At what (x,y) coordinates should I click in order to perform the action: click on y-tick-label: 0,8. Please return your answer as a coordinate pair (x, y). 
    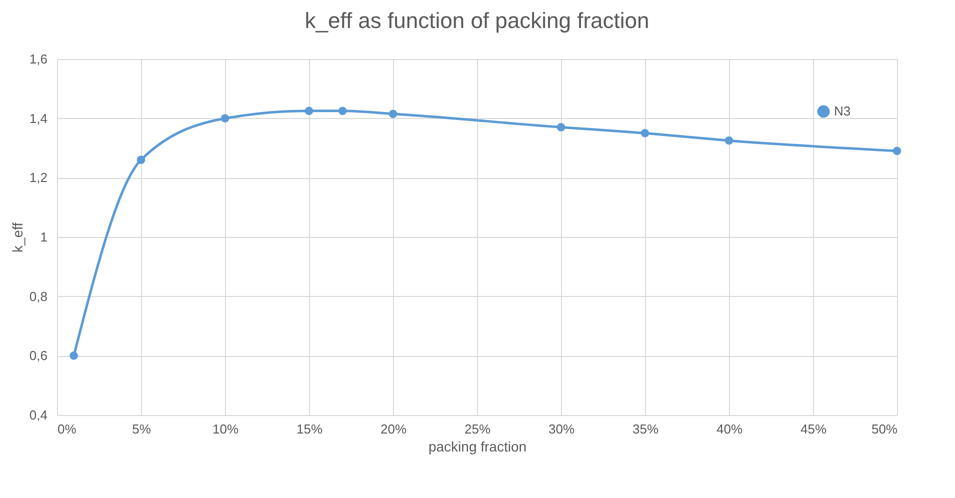
    Looking at the image, I should click on (38, 296).